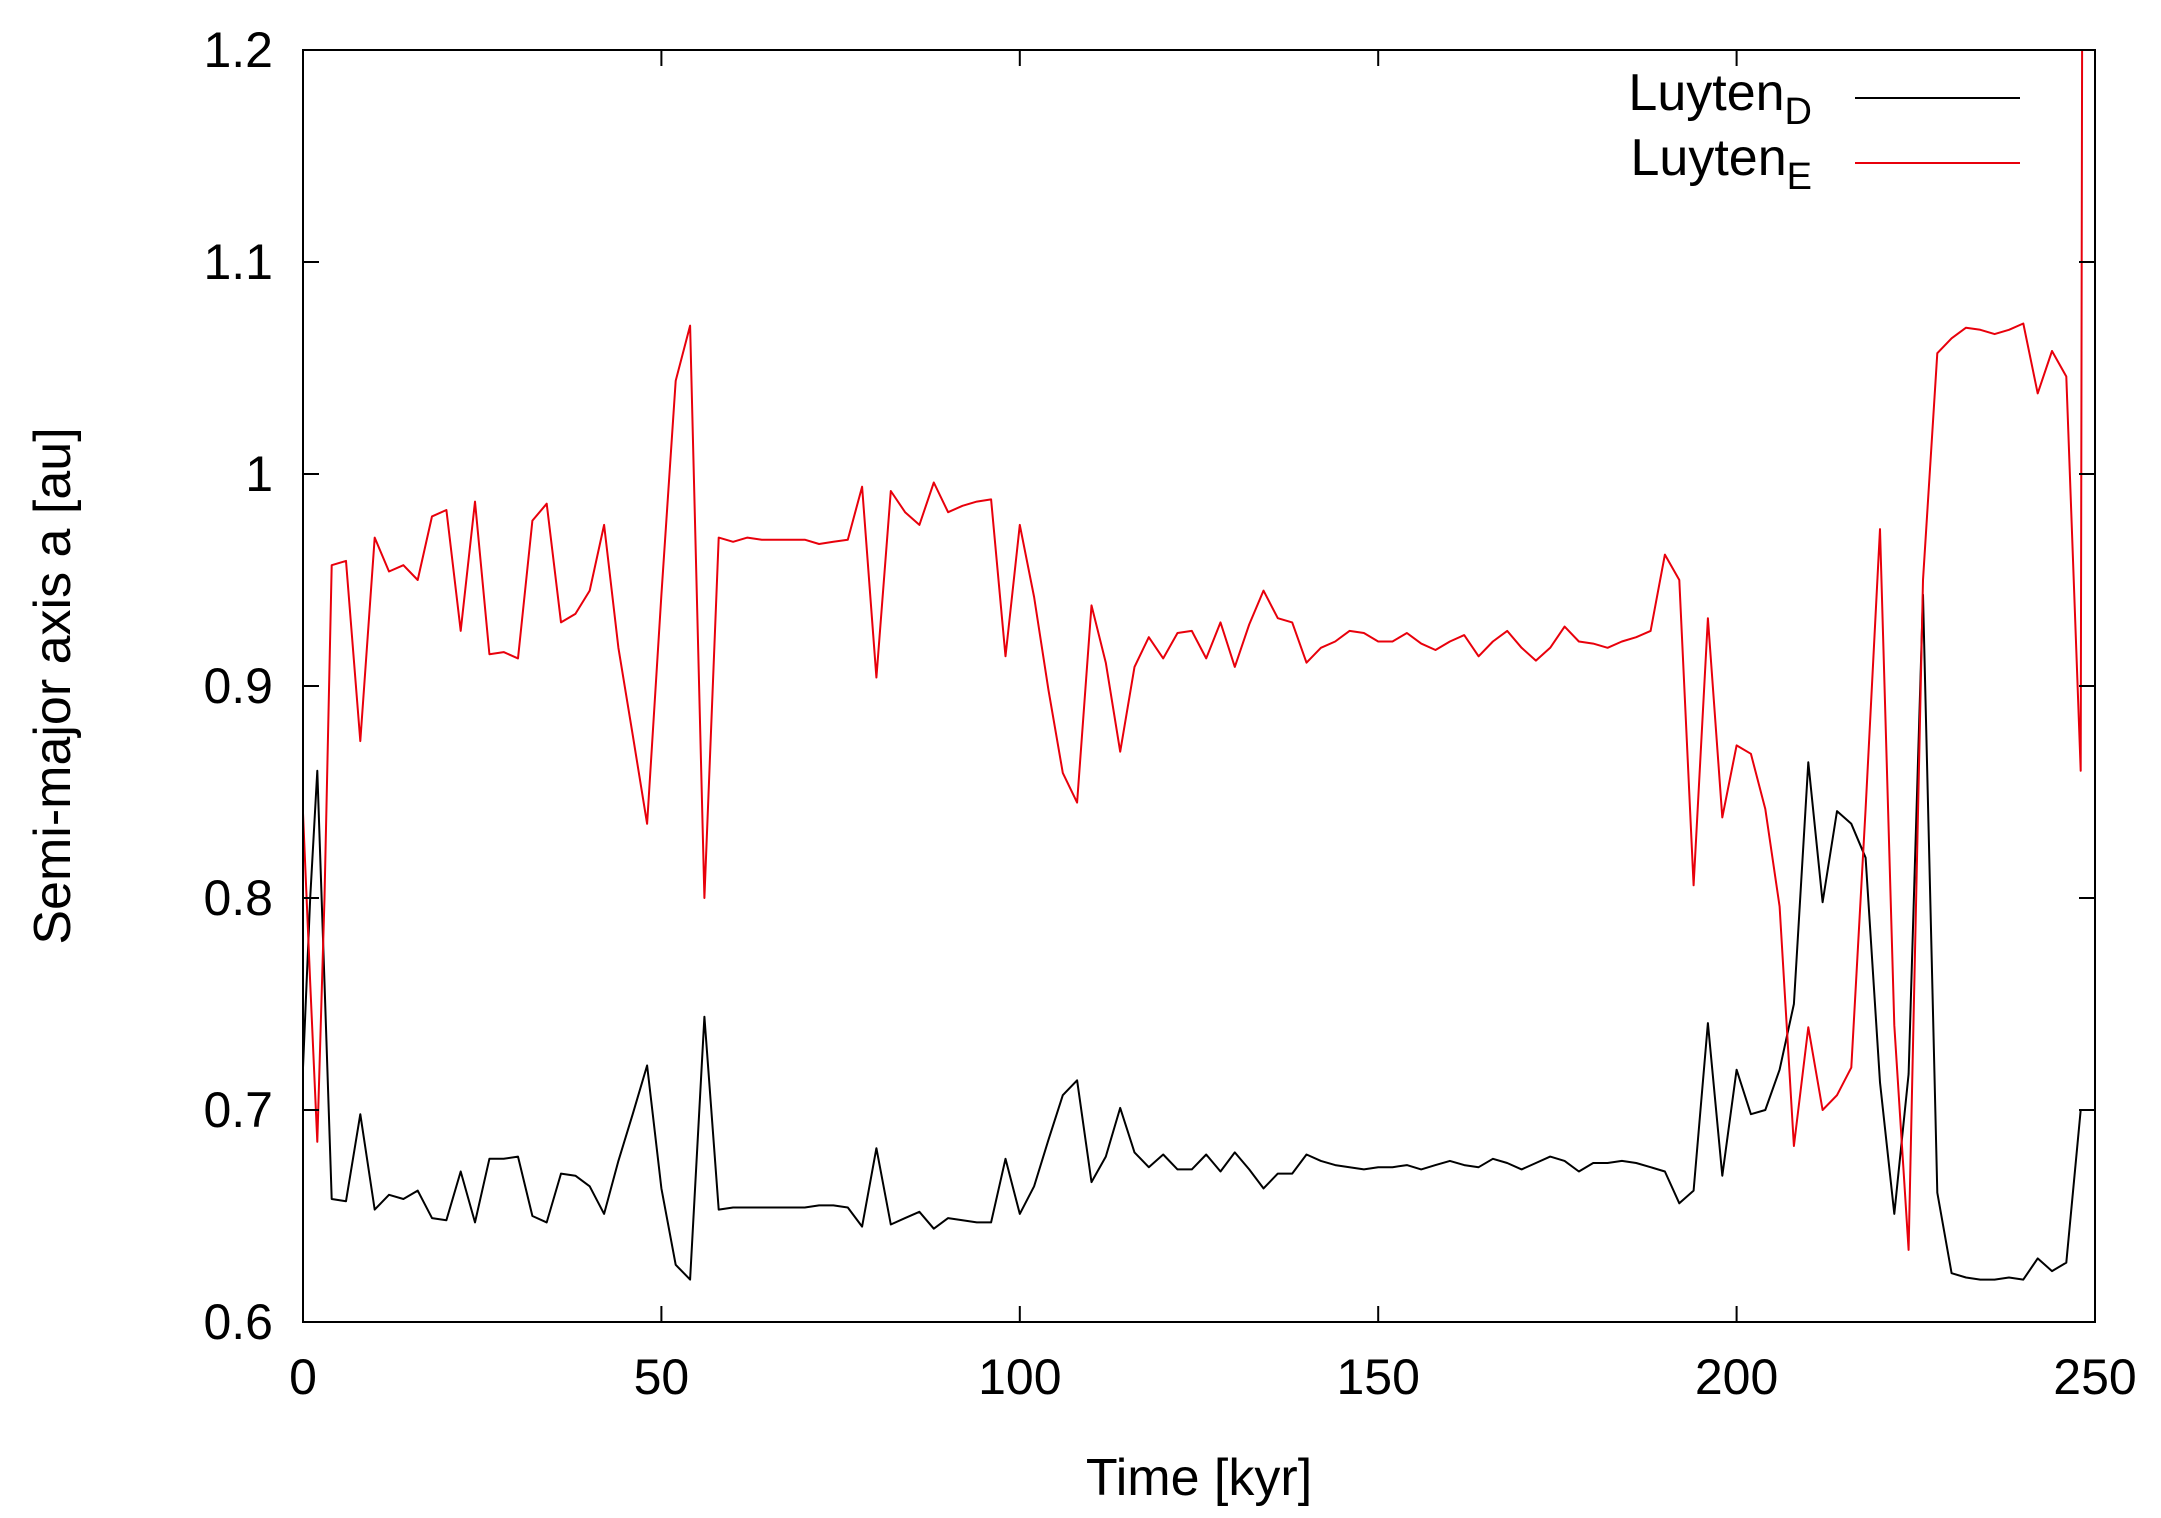  Describe the element at coordinates (1825, 163) in the screenshot. I see `legend-entry-luyten-e: LuytenE` at that location.